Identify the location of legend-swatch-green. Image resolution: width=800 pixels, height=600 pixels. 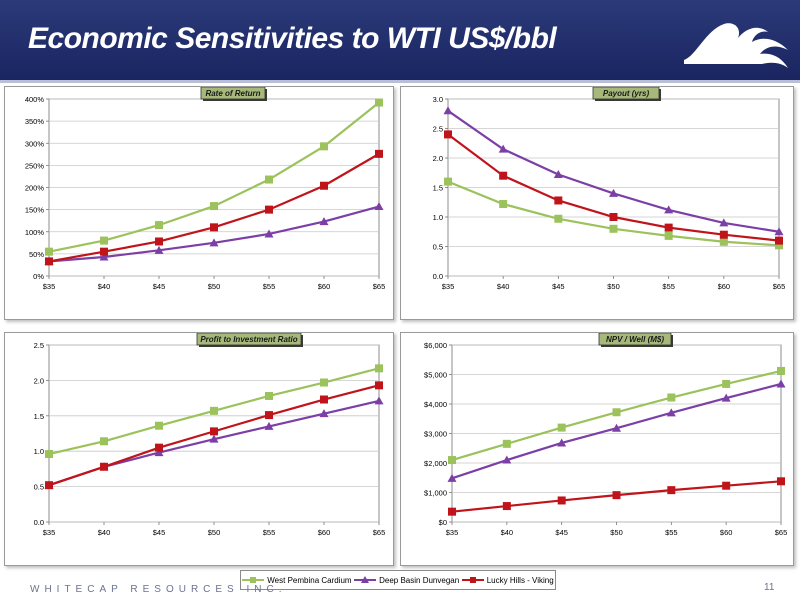
(253, 580).